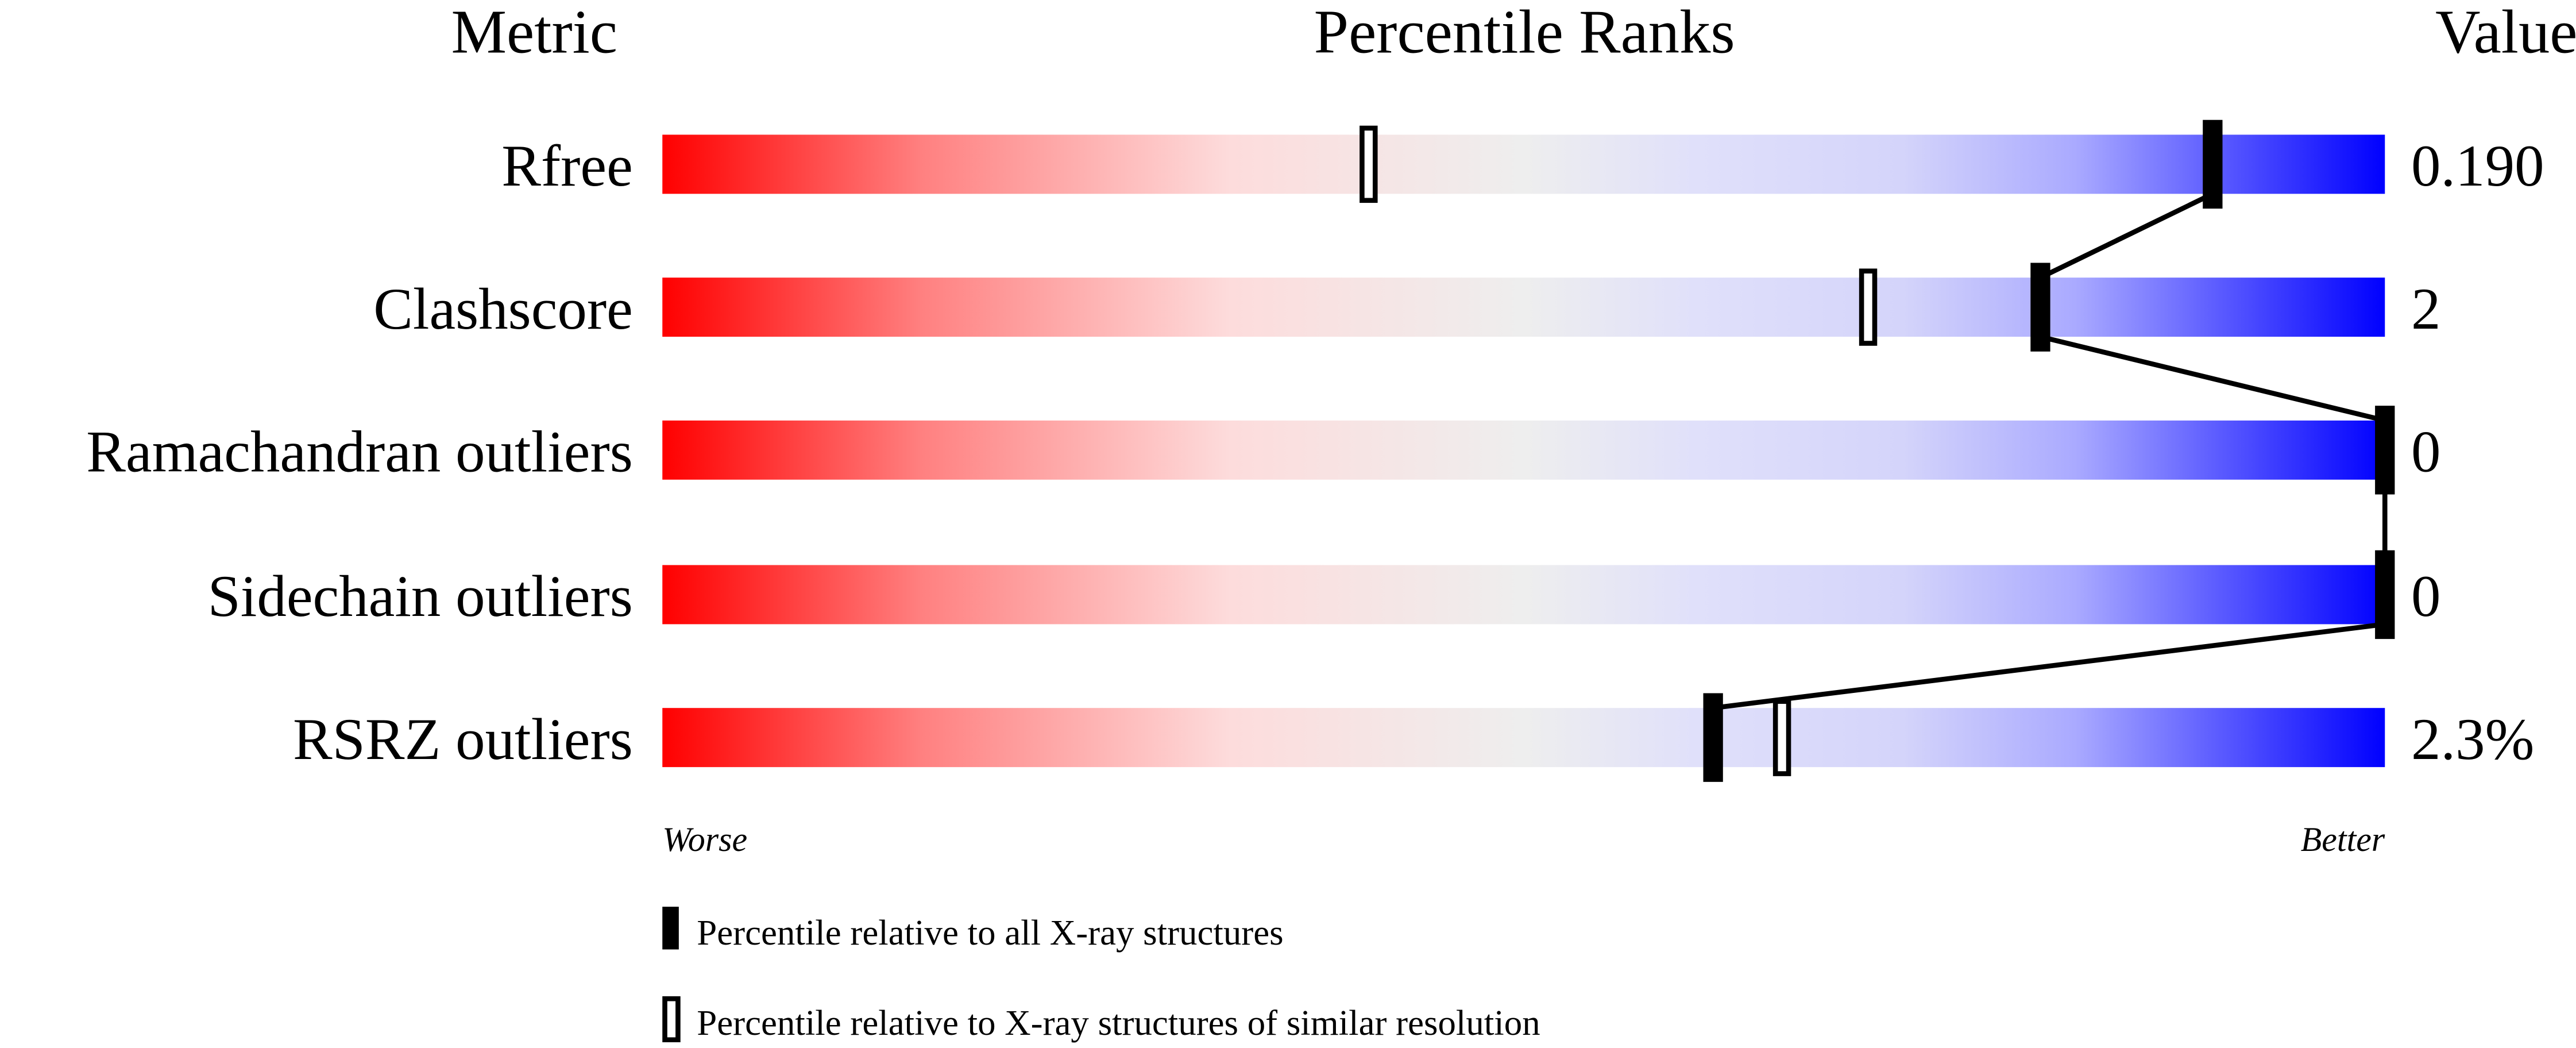 The image size is (2576, 1048). What do you see at coordinates (2477, 166) in the screenshot?
I see `metric-value: 0.190` at bounding box center [2477, 166].